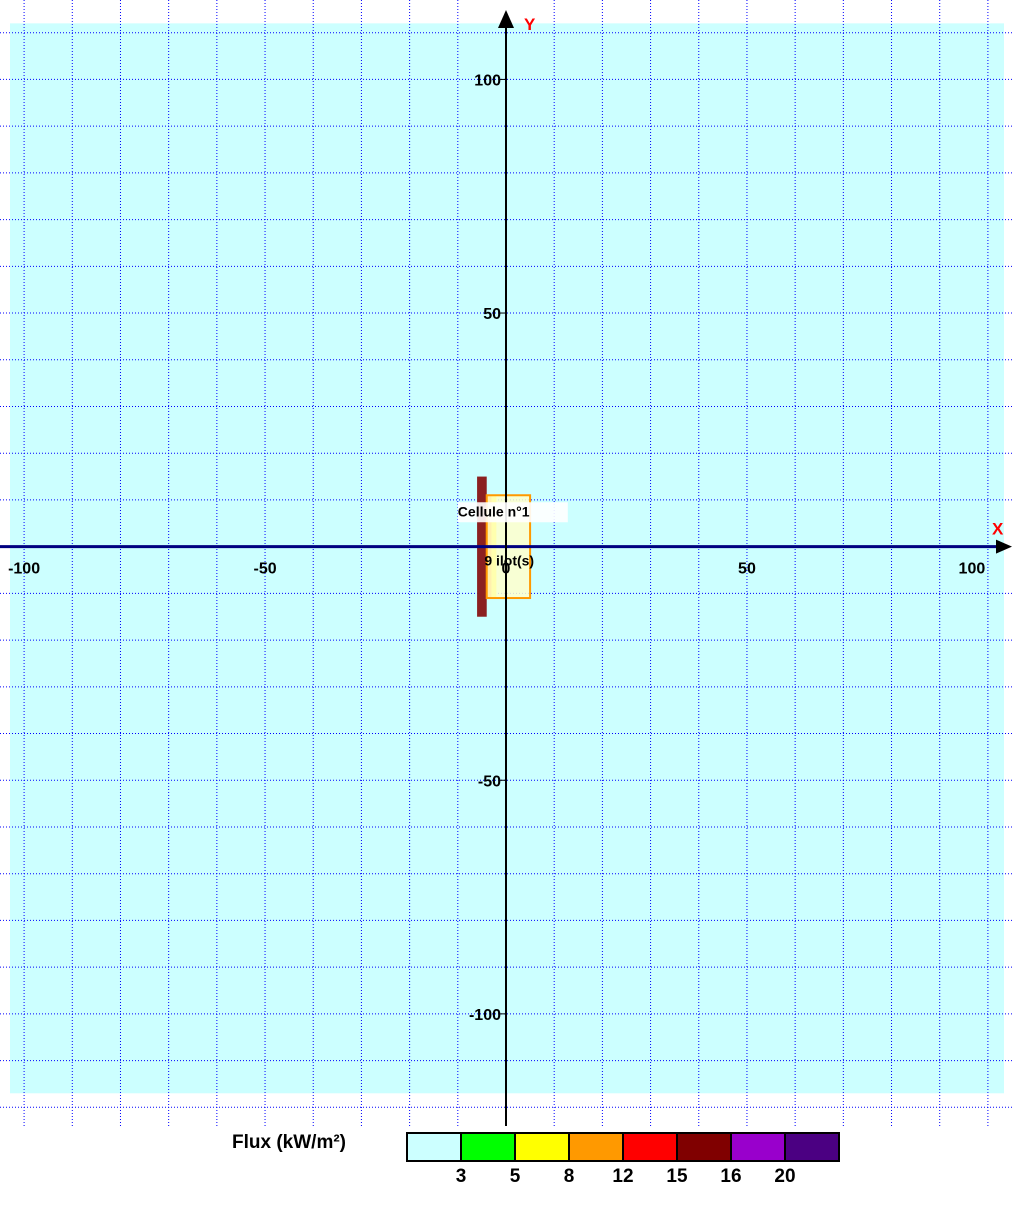 This screenshot has height=1218, width=1012. Describe the element at coordinates (264, 569) in the screenshot. I see `x-tick-label: -50` at that location.